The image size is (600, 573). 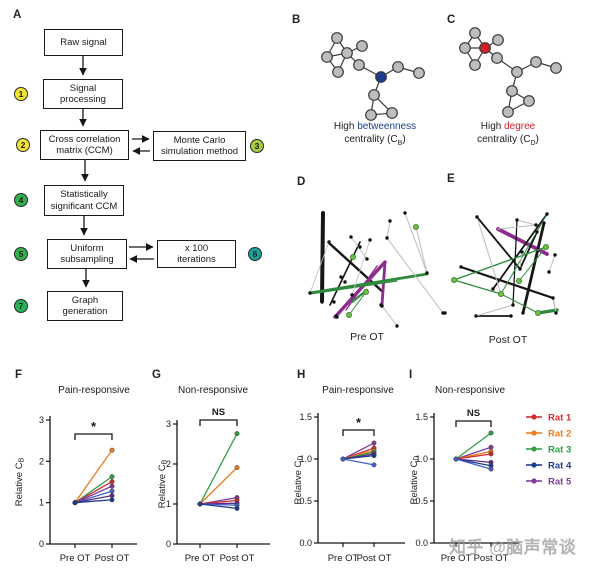 I want to click on flowchart-arrows, so click(x=116, y=172).